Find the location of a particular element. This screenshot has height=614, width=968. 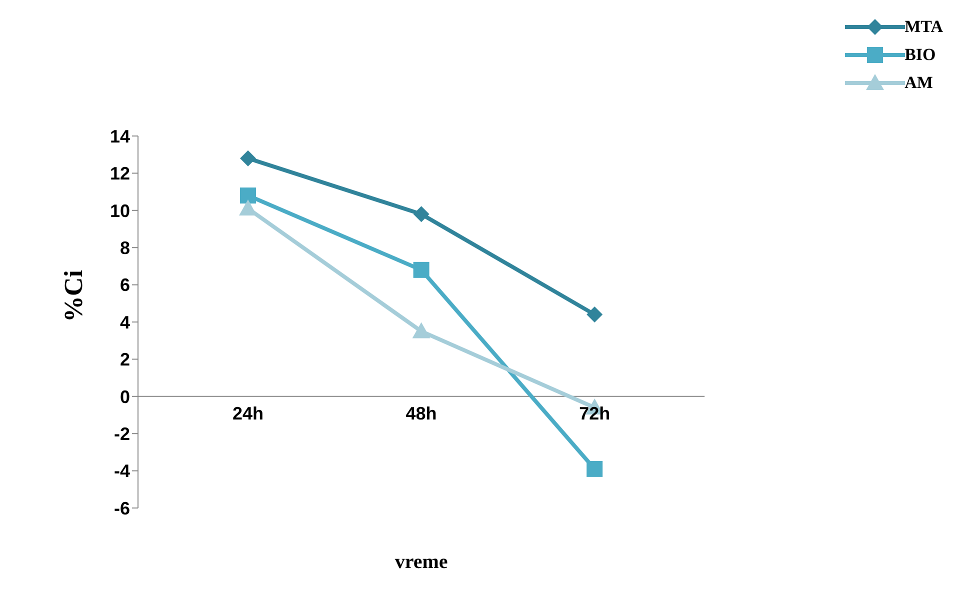

y-tick-label: -6 is located at coordinates (122, 508).